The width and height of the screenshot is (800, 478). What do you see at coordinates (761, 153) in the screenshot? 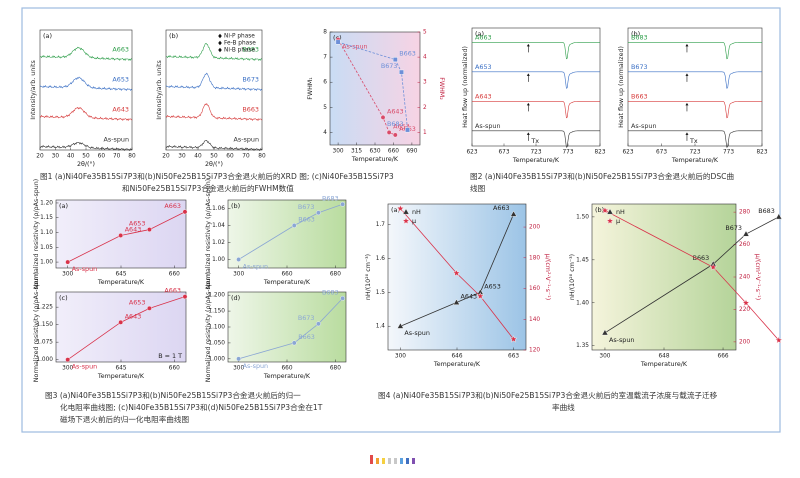
I see `x-tick-label: 823` at bounding box center [761, 153].